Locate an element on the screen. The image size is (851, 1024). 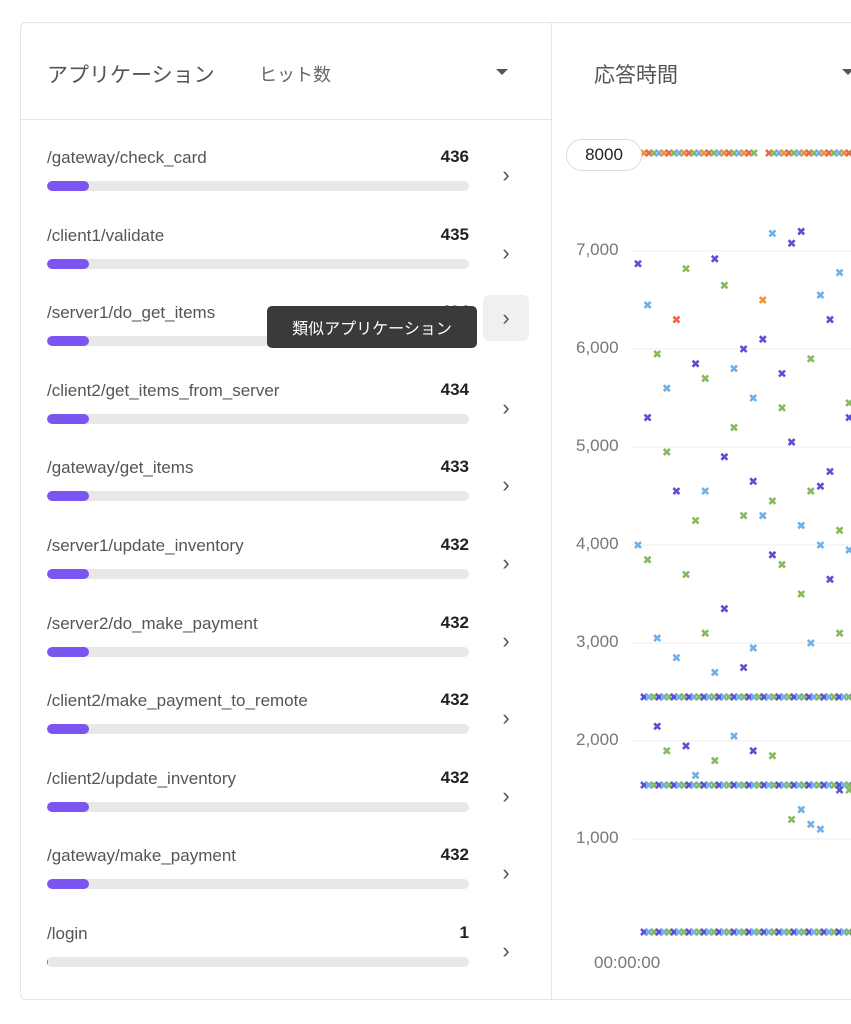
chart-metric-select: 応答時間 is located at coordinates (636, 75).